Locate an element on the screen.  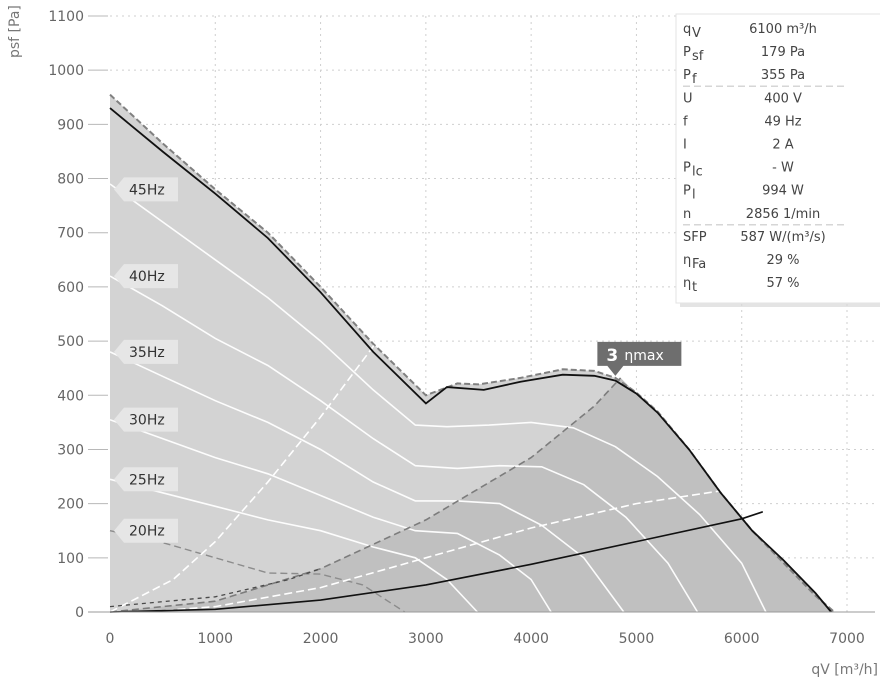
speed-curve-20hz is located at coordinates (257, 571).